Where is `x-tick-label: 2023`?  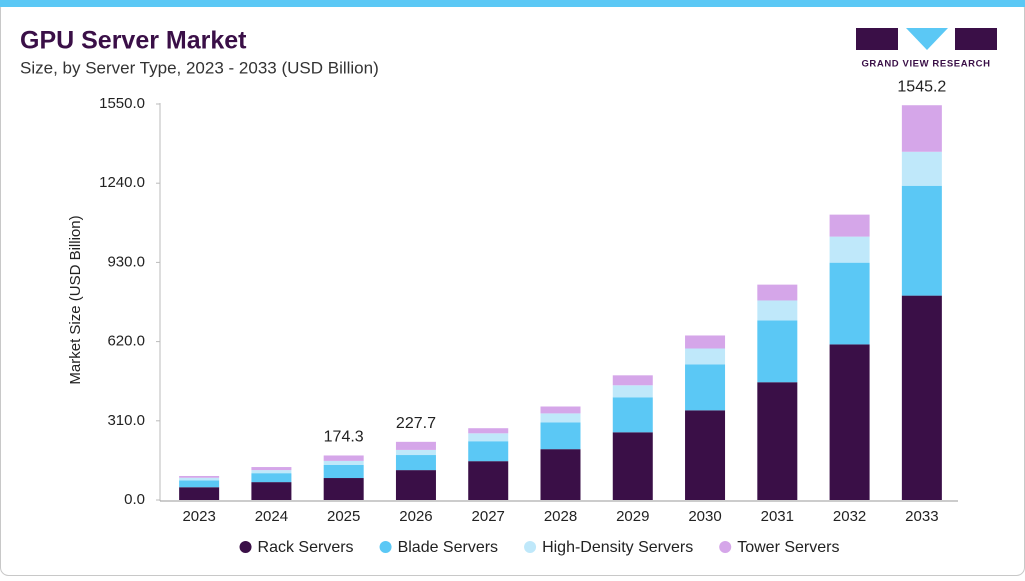 x-tick-label: 2023 is located at coordinates (198, 516).